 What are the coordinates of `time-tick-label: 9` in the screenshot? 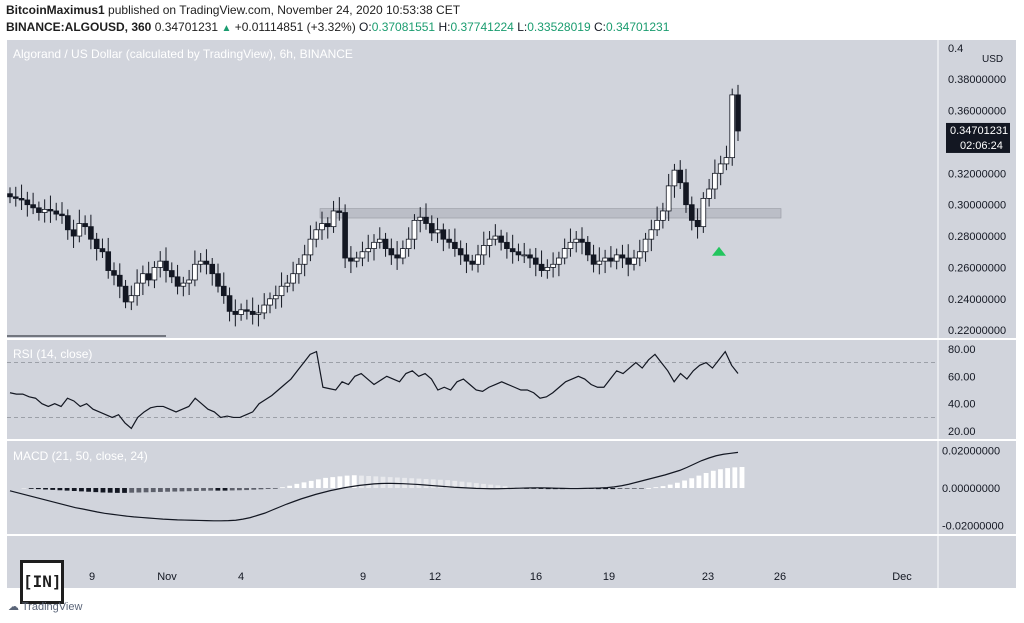 It's located at (363, 577).